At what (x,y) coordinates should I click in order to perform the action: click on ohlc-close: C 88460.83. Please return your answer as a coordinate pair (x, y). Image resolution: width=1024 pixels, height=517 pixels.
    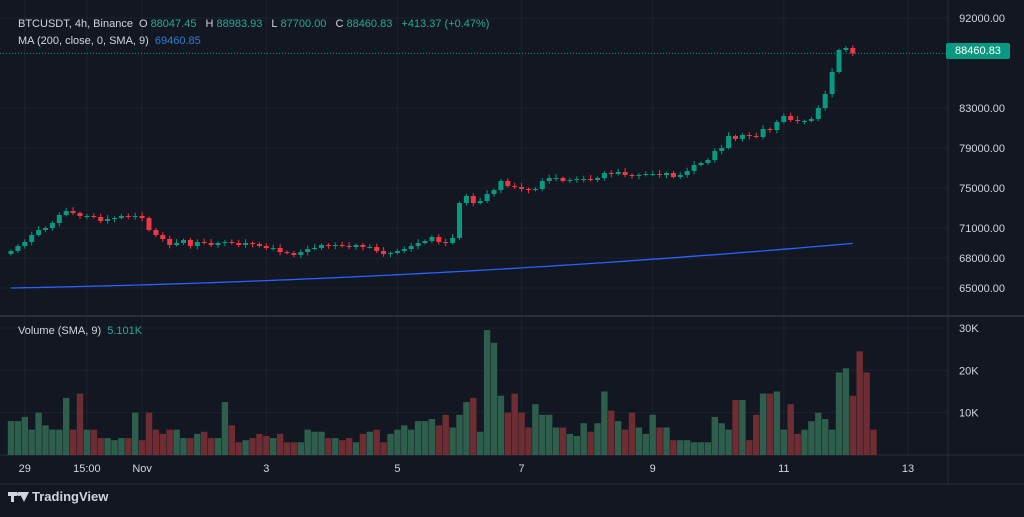
    Looking at the image, I should click on (364, 24).